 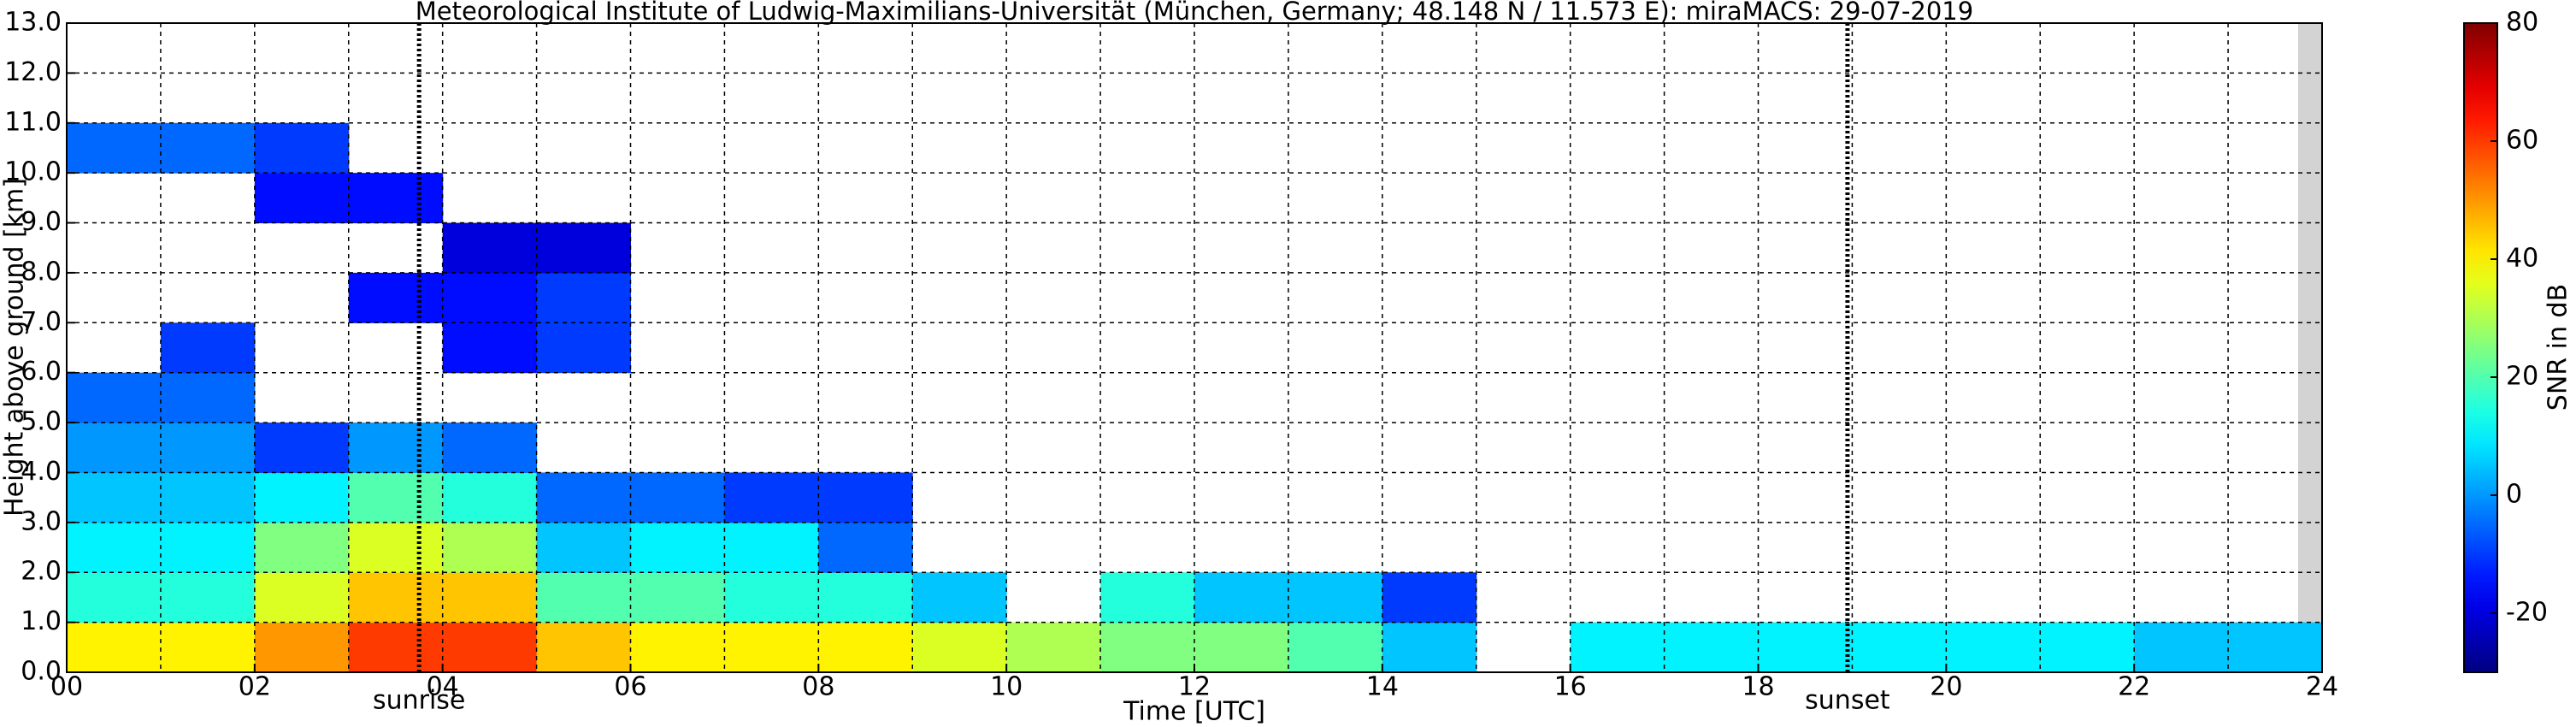 What do you see at coordinates (2480, 347) in the screenshot?
I see `colorbar` at bounding box center [2480, 347].